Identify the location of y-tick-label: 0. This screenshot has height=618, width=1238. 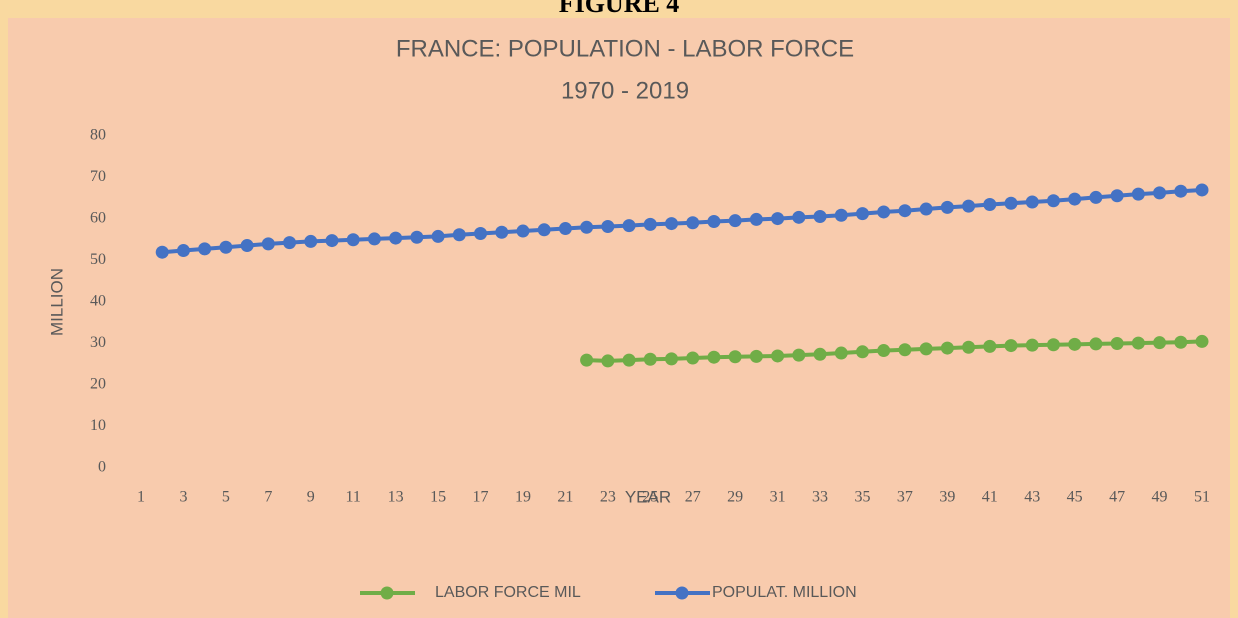
(102, 467).